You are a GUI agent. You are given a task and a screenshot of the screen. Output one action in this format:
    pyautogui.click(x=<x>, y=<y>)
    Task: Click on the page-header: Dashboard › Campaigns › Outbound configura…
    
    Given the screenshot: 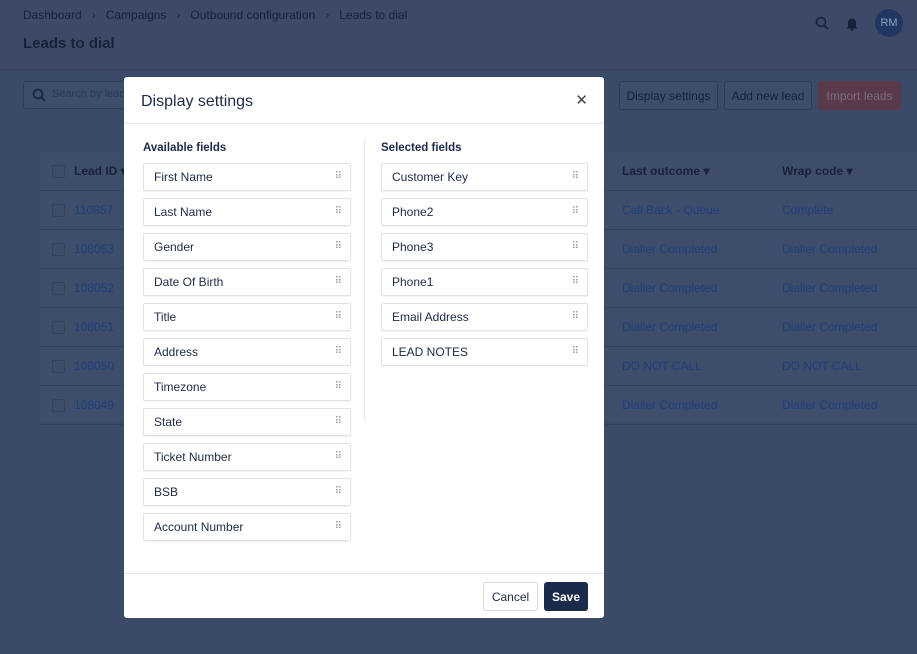 What is the action you would take?
    pyautogui.click(x=458, y=35)
    